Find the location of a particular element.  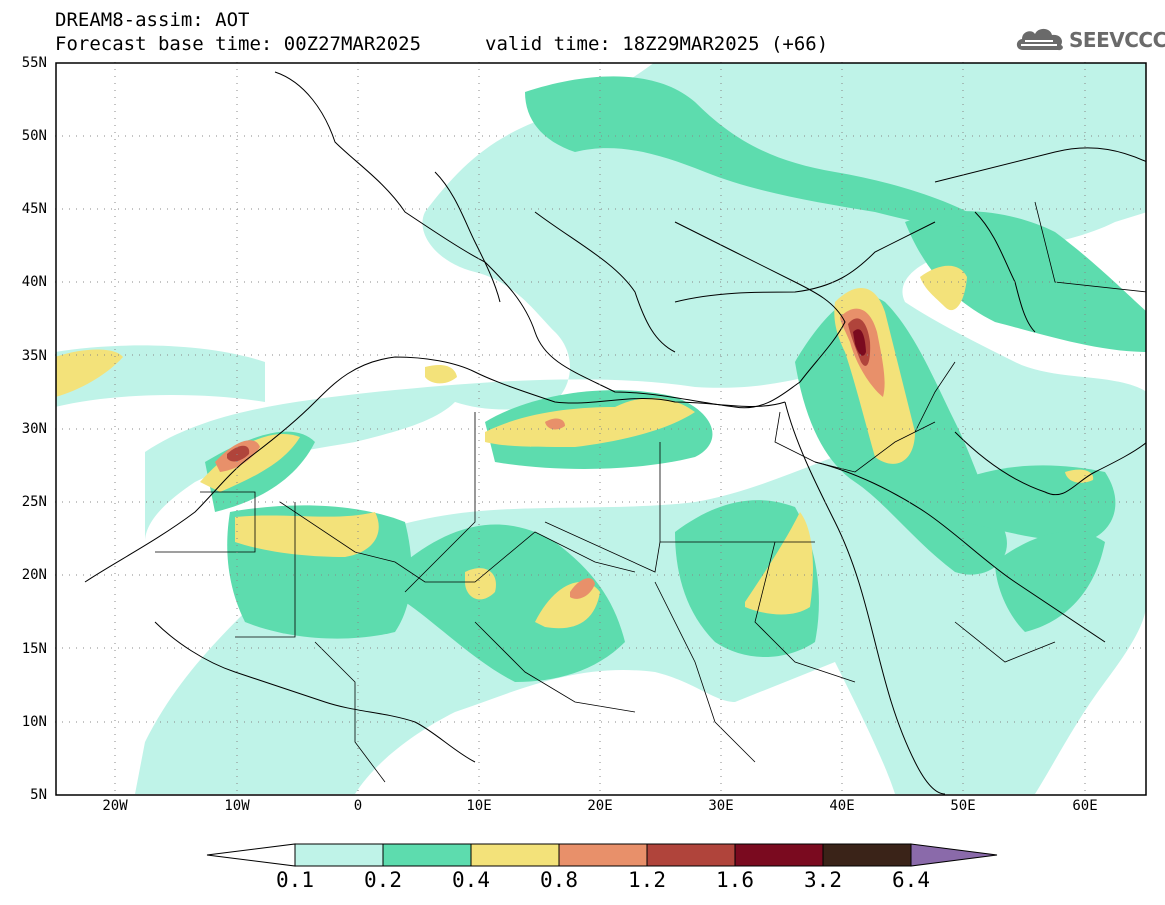

forecast-base-time: Forecast base time: 00Z27MAR2025 is located at coordinates (238, 44).